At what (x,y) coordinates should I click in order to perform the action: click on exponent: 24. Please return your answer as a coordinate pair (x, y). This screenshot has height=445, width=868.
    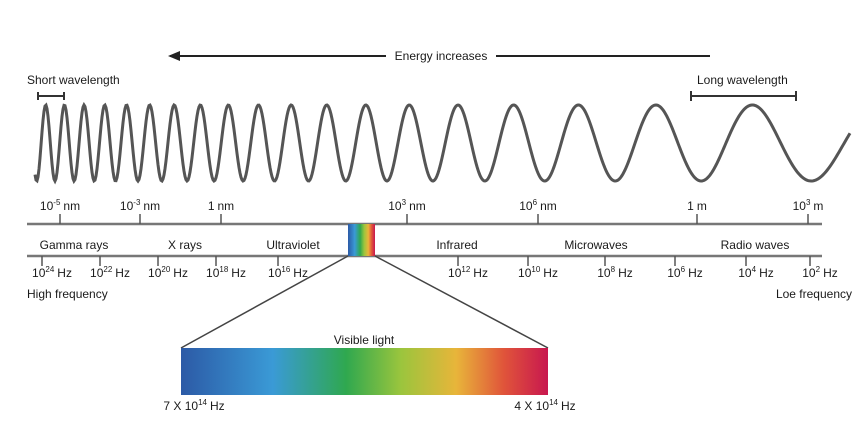
    Looking at the image, I should click on (49, 269).